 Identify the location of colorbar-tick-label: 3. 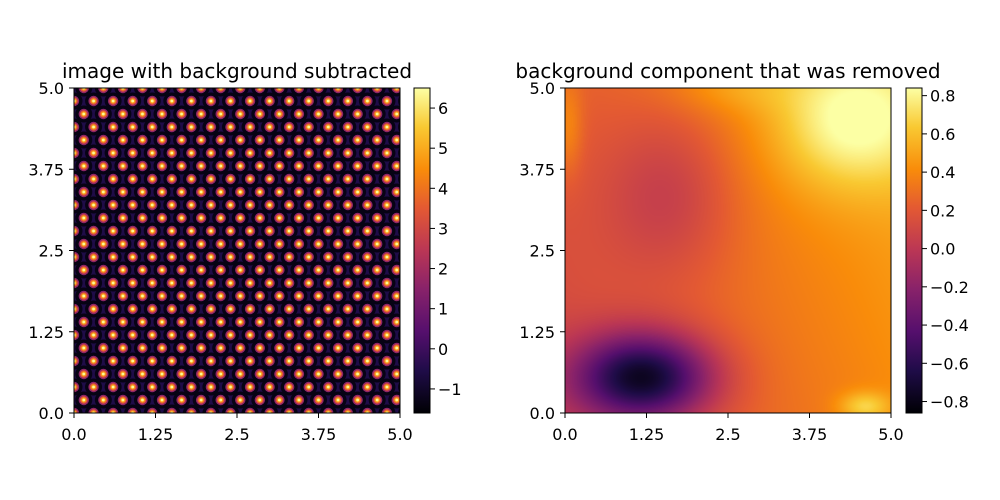
(443, 228).